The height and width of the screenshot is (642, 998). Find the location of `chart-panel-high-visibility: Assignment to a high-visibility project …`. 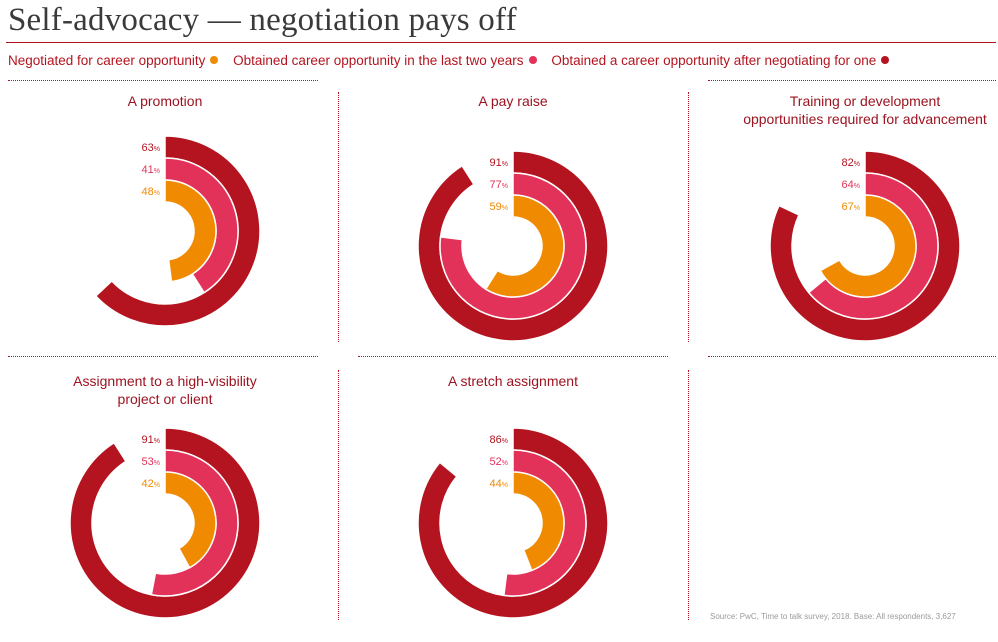

chart-panel-high-visibility: Assignment to a high-visibility project … is located at coordinates (165, 507).